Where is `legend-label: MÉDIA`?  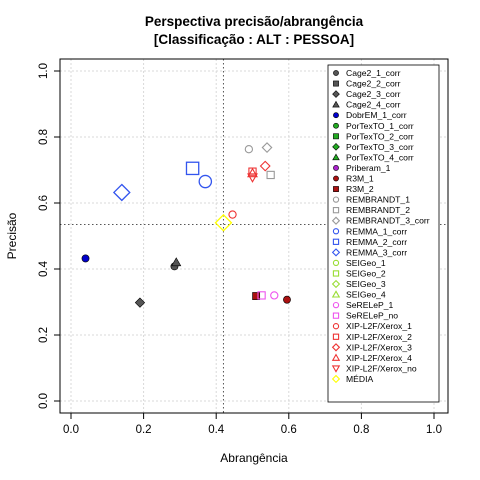 legend-label: MÉDIA is located at coordinates (359, 379).